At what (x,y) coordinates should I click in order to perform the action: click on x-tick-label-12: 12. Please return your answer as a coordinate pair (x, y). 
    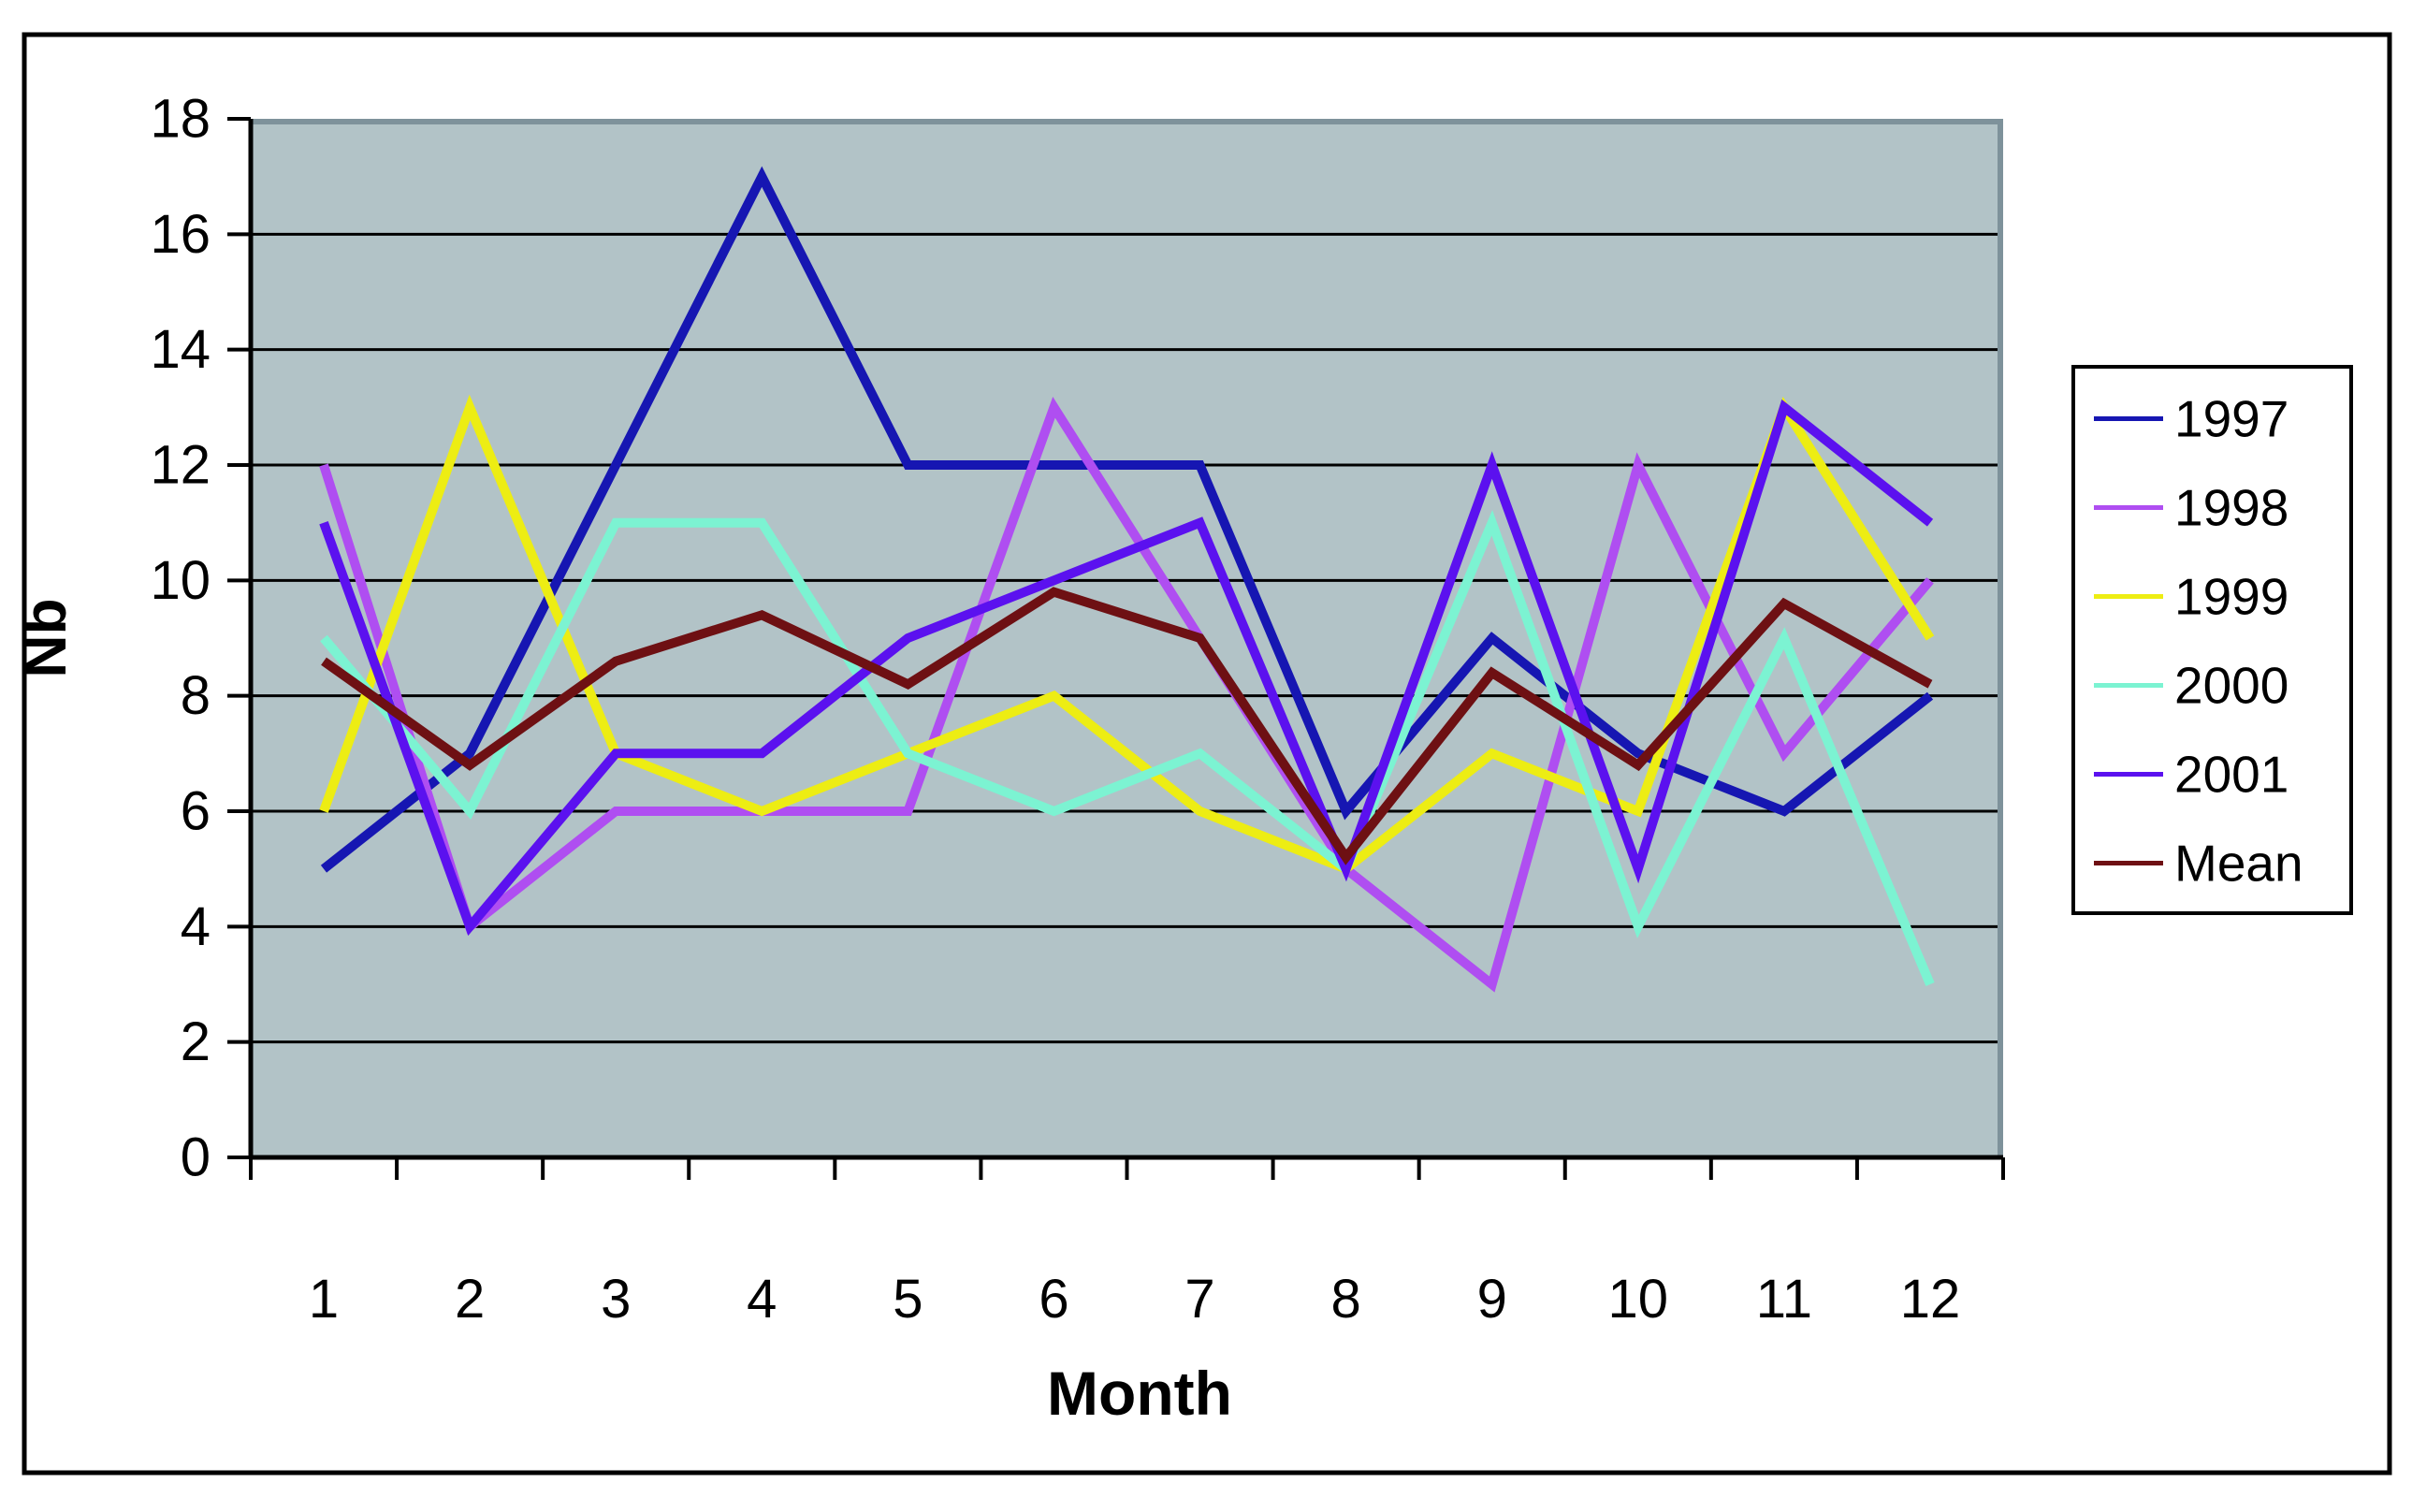
    Looking at the image, I should click on (1930, 1300).